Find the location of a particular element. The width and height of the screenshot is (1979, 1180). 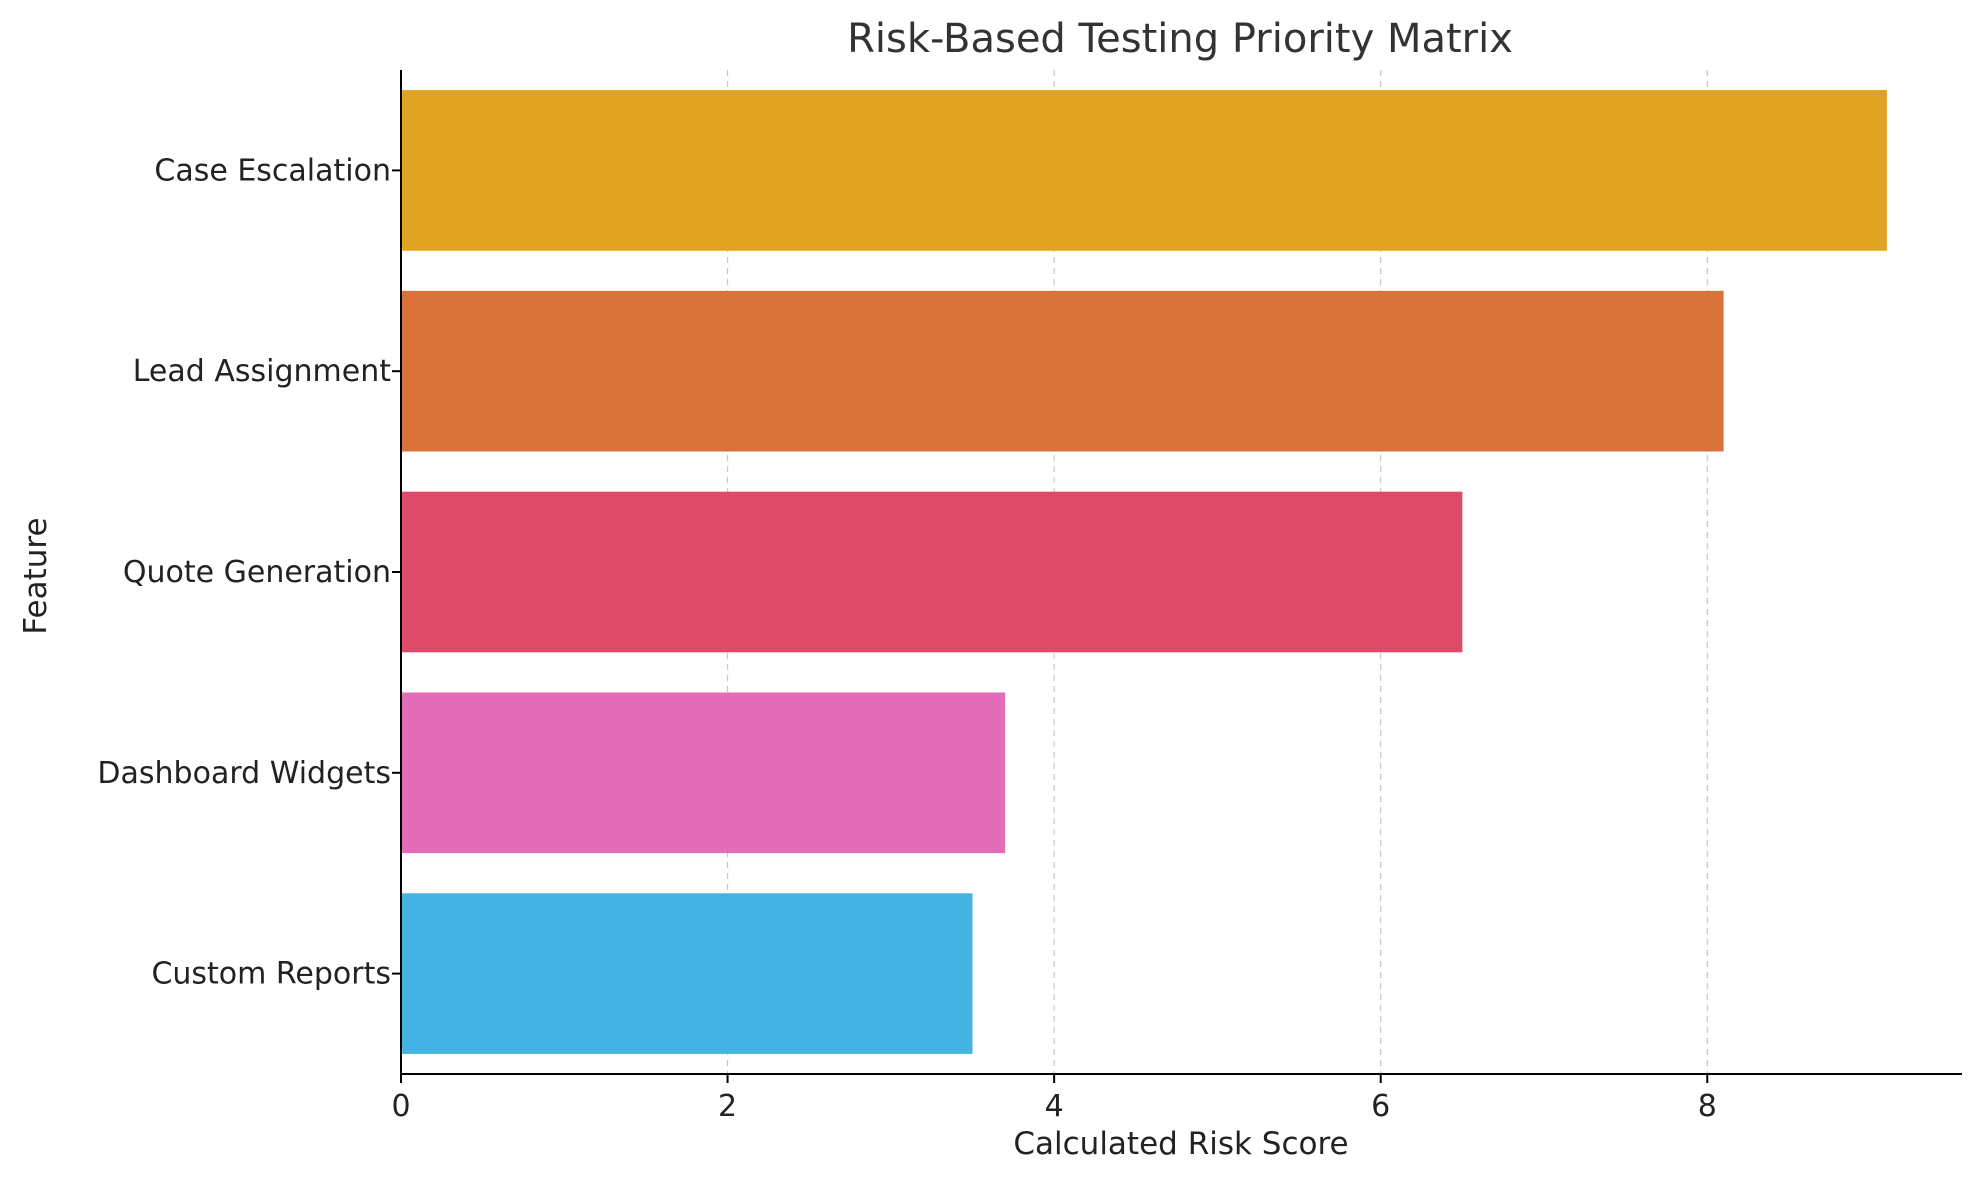

bar-quote-generation is located at coordinates (932, 572).